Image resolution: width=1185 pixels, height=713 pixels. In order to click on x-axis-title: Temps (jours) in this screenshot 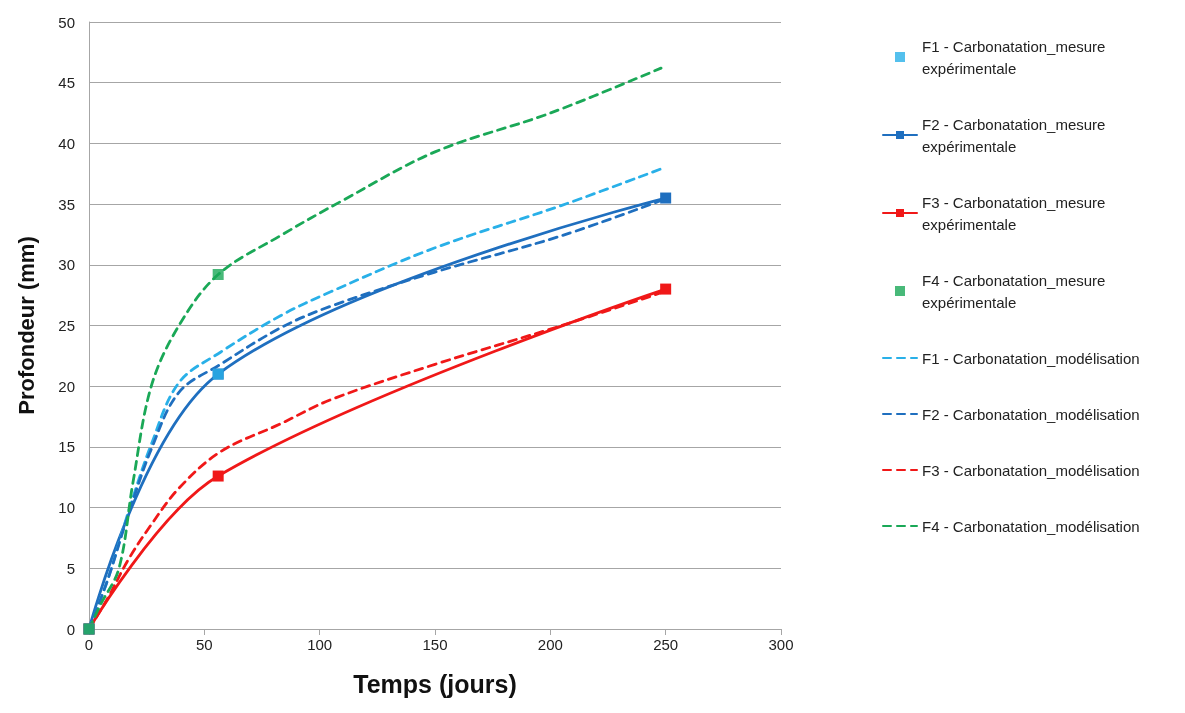, I will do `click(435, 683)`.